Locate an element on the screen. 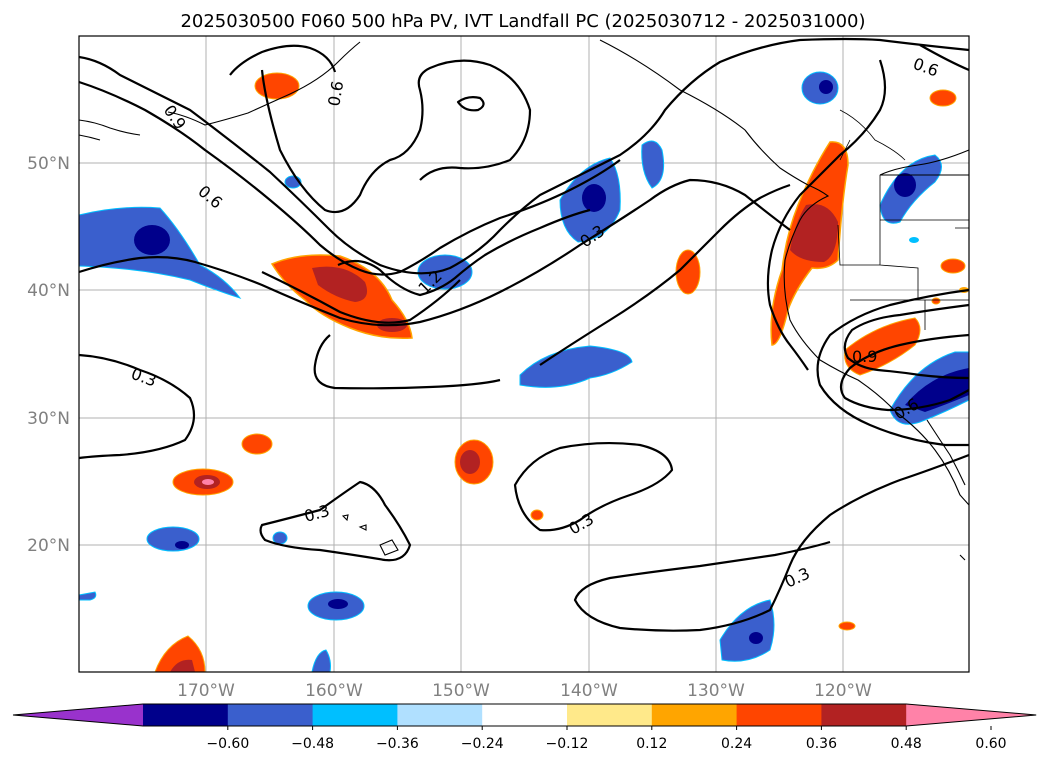 The image size is (1047, 765). contour-label: 0.6 is located at coordinates (335, 93).